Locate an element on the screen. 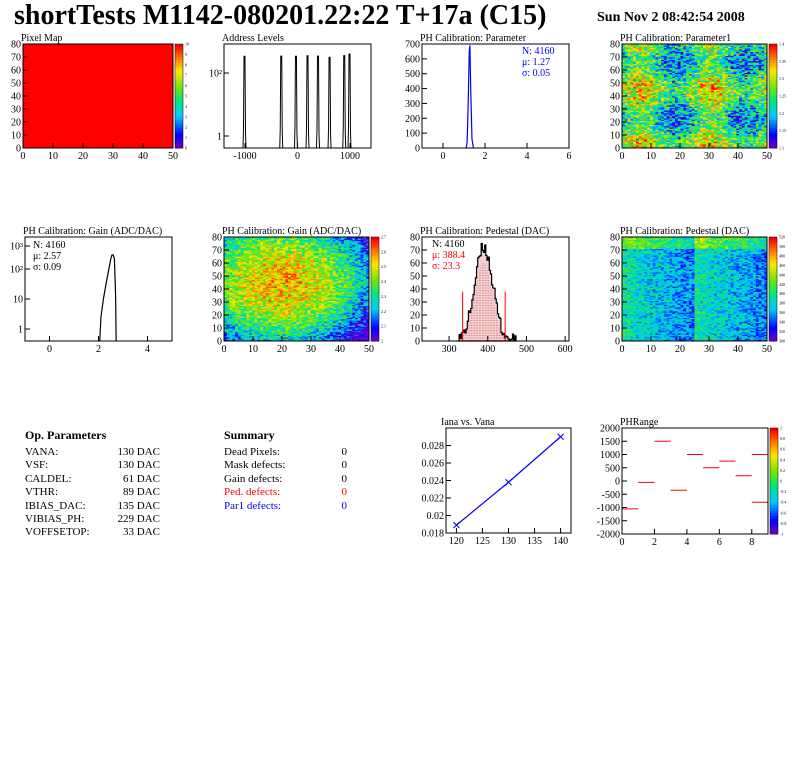 The width and height of the screenshot is (796, 772). timestamp: Sun Nov 2 08:42:54 2008 is located at coordinates (671, 17).